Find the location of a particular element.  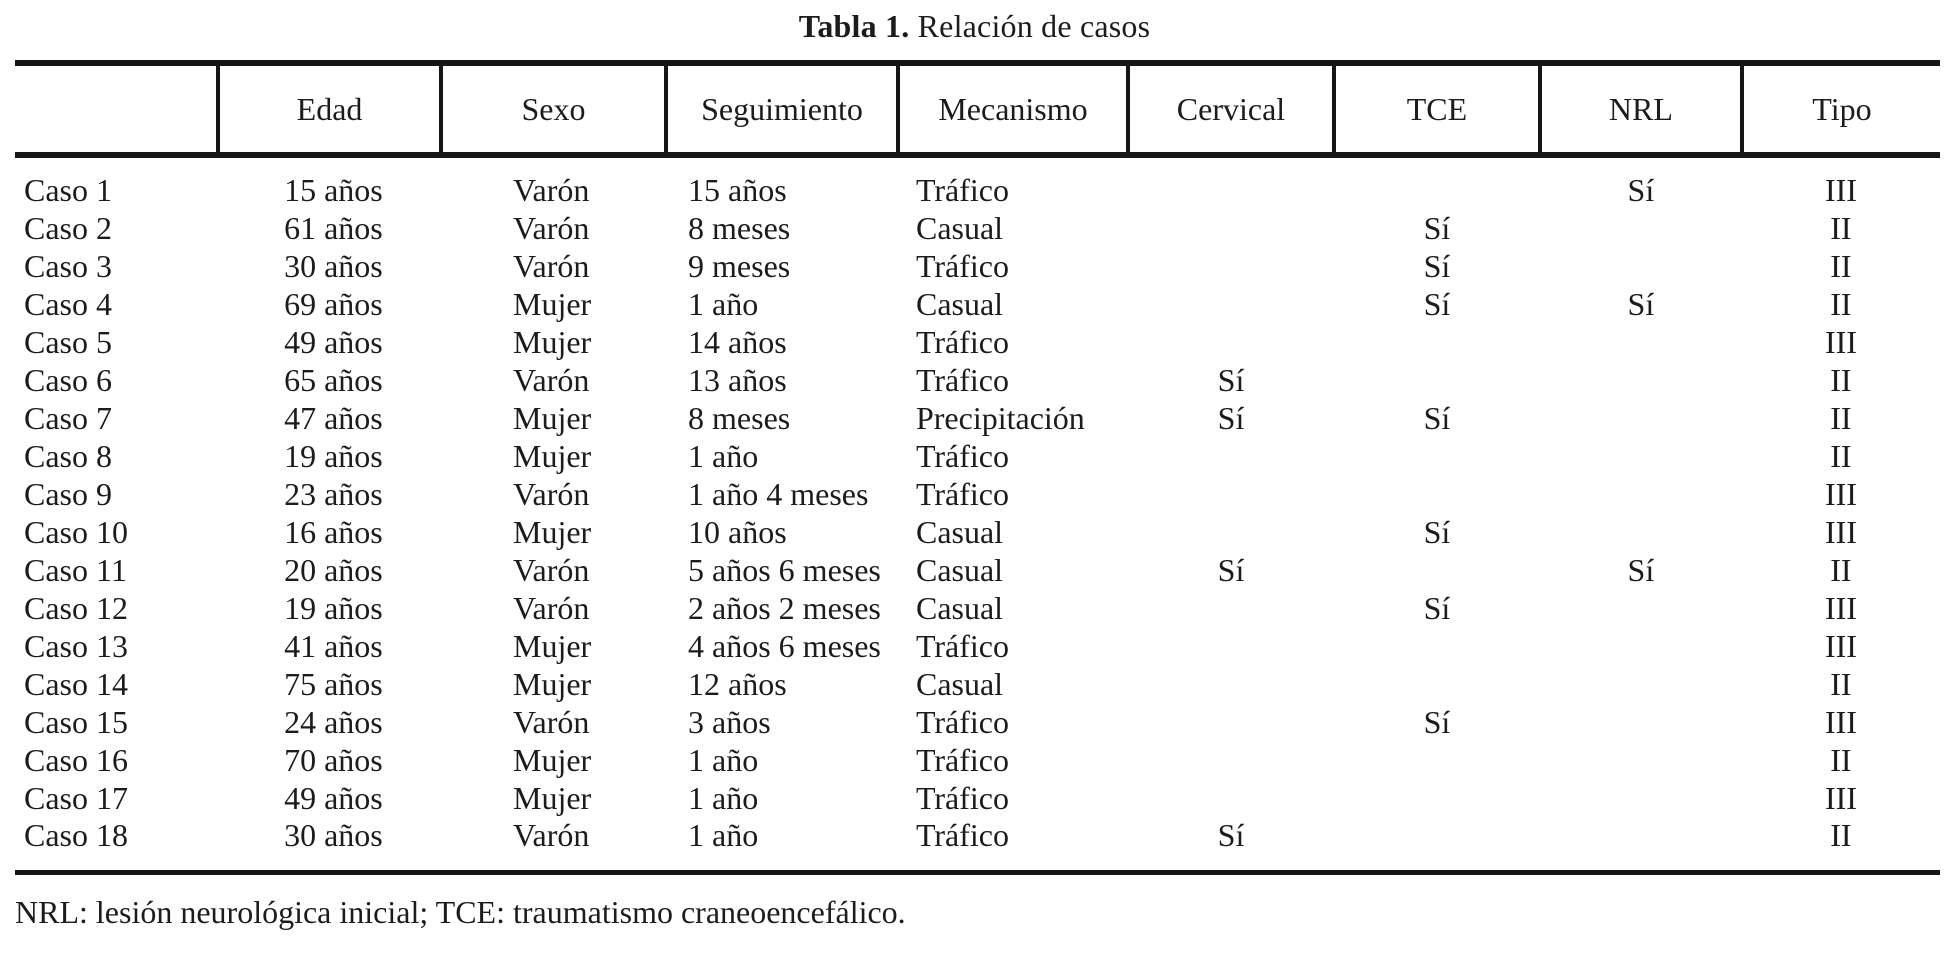

cell-caso: Caso 15 is located at coordinates (76, 721).